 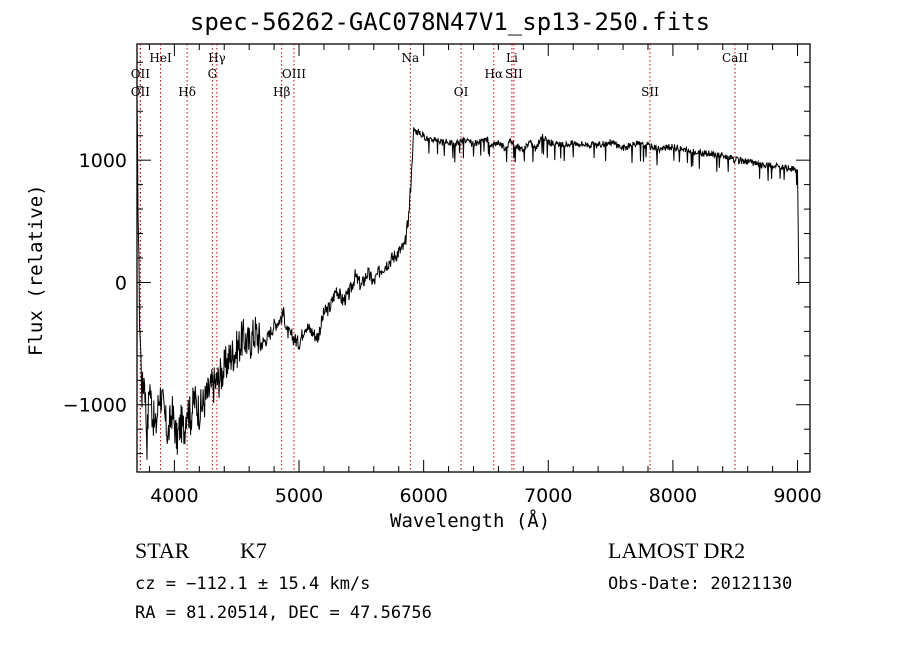 I want to click on star-class-label: STAR, so click(x=162, y=550).